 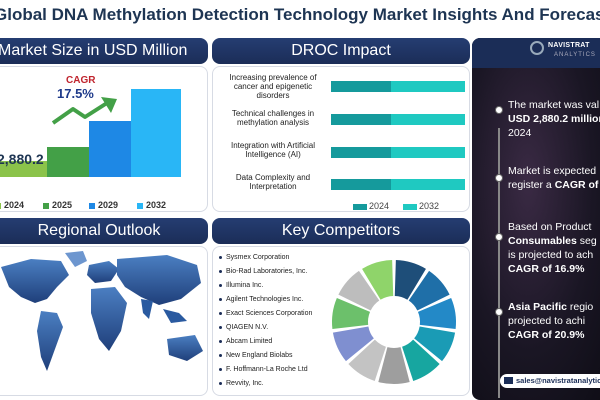 What do you see at coordinates (241, 384) in the screenshot?
I see `competitor-item: Revvity, Inc.` at bounding box center [241, 384].